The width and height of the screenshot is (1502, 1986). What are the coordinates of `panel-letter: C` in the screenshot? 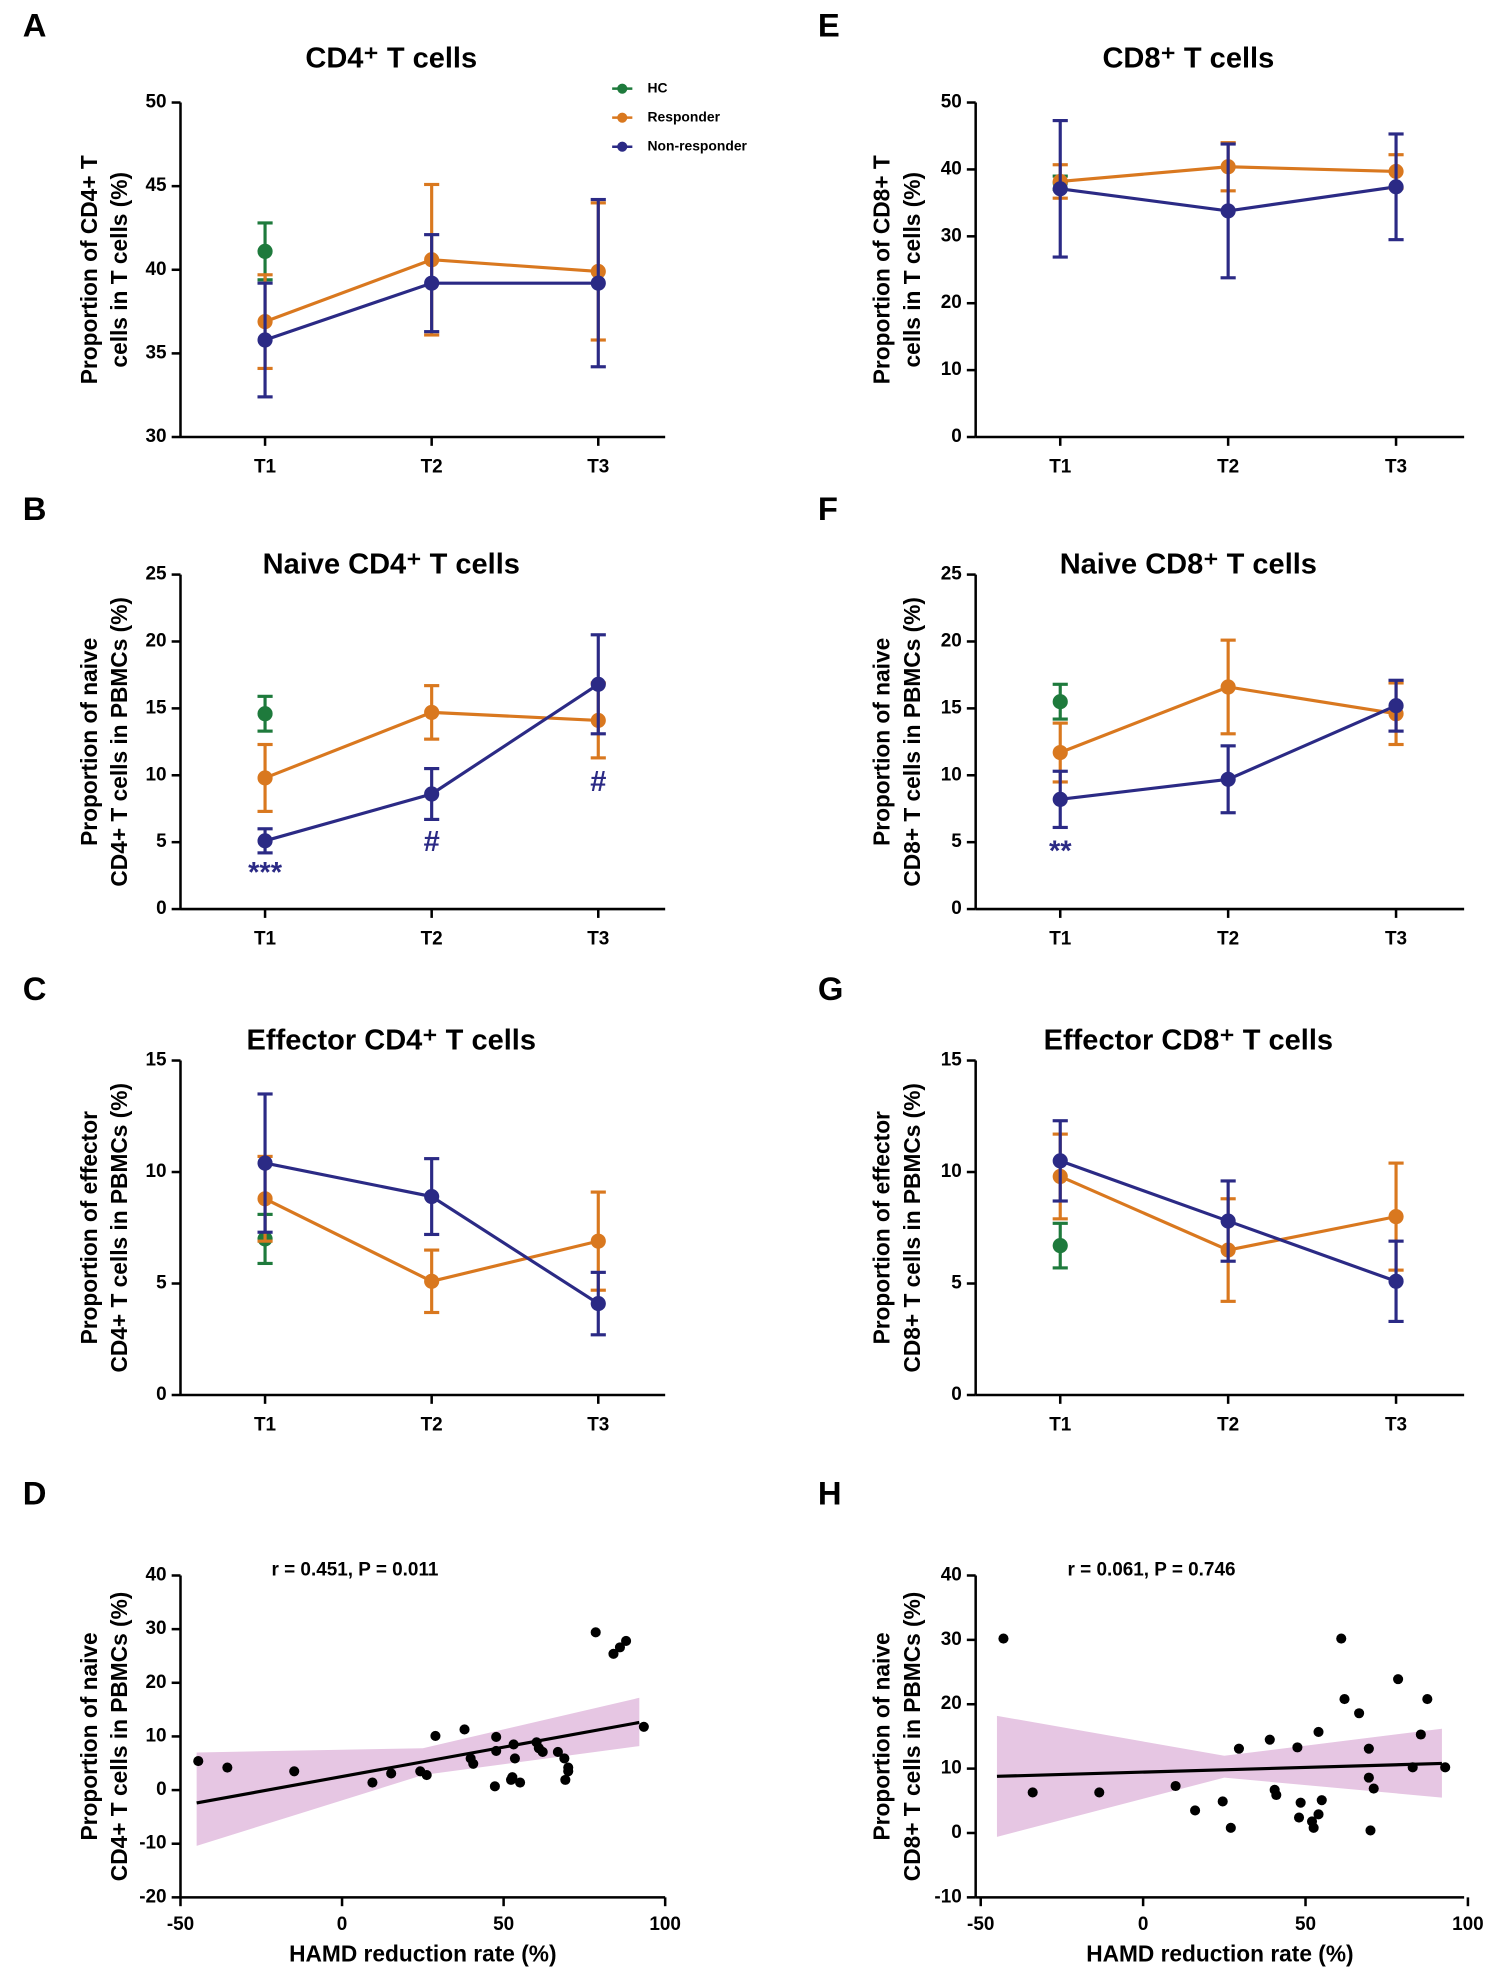 It's located at (35, 988).